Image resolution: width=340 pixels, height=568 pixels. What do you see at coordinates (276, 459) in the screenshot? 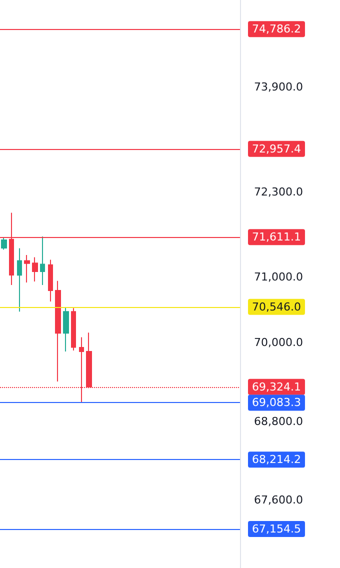
I see `ref-line-label: 68,214.2` at bounding box center [276, 459].